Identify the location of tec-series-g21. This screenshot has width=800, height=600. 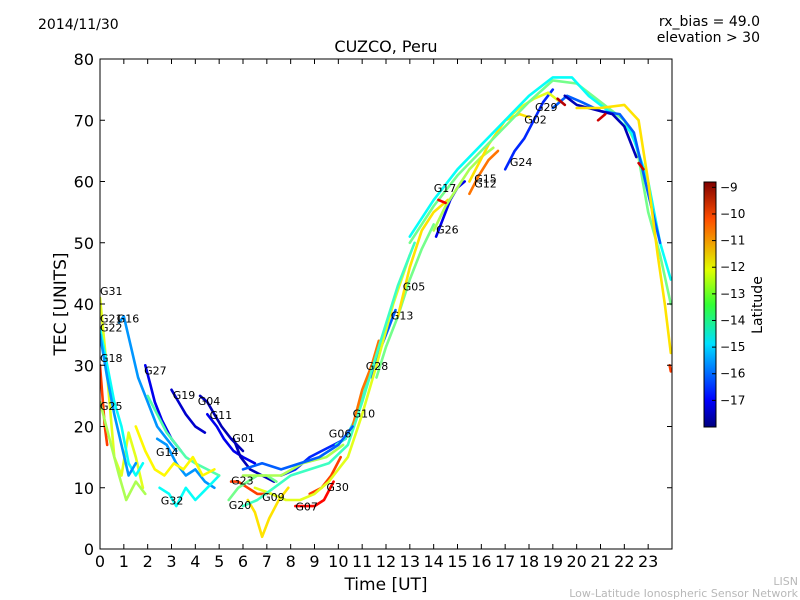
(122, 402).